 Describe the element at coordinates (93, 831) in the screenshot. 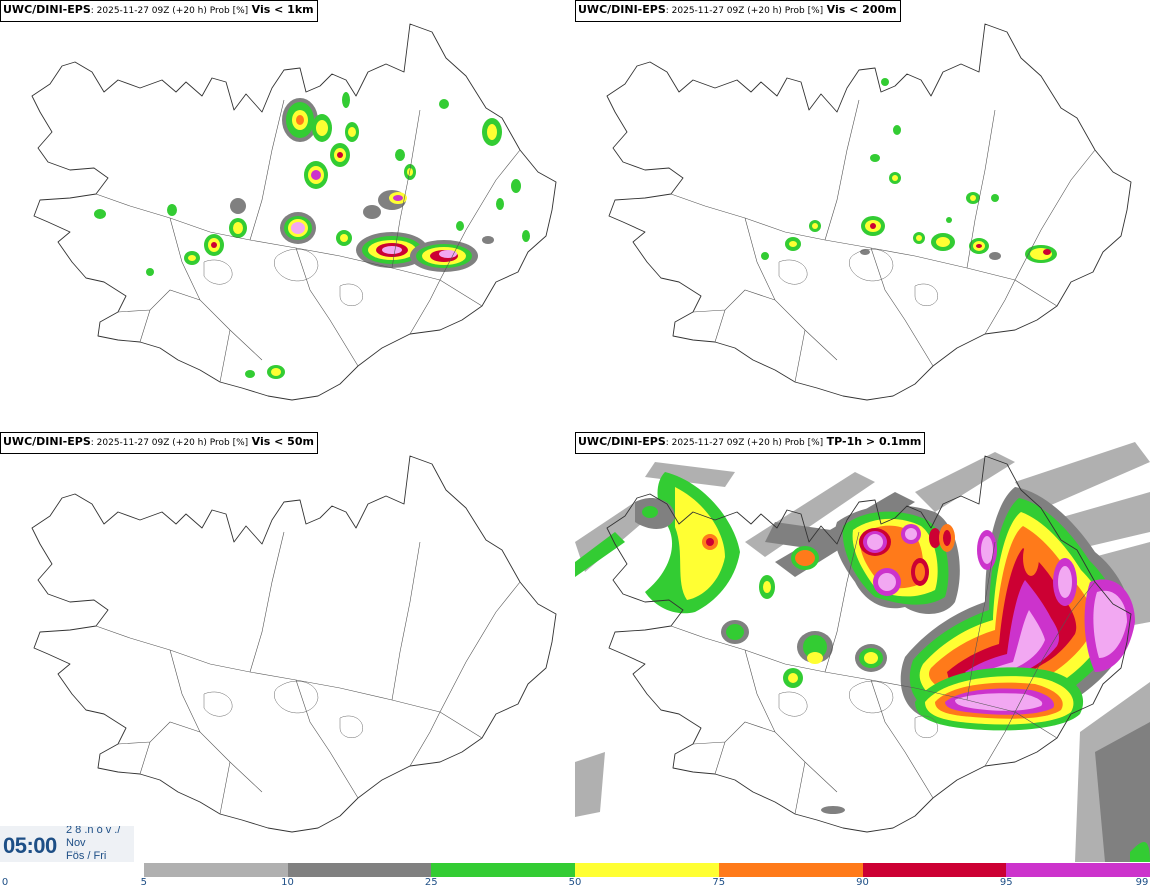

I see `date-line-1: 2 8 .n ó v ./` at that location.